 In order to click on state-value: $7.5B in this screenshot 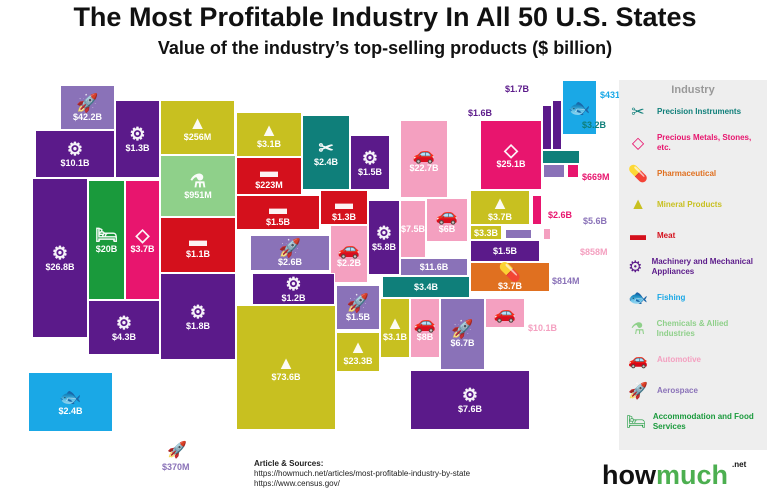, I will do `click(413, 229)`.